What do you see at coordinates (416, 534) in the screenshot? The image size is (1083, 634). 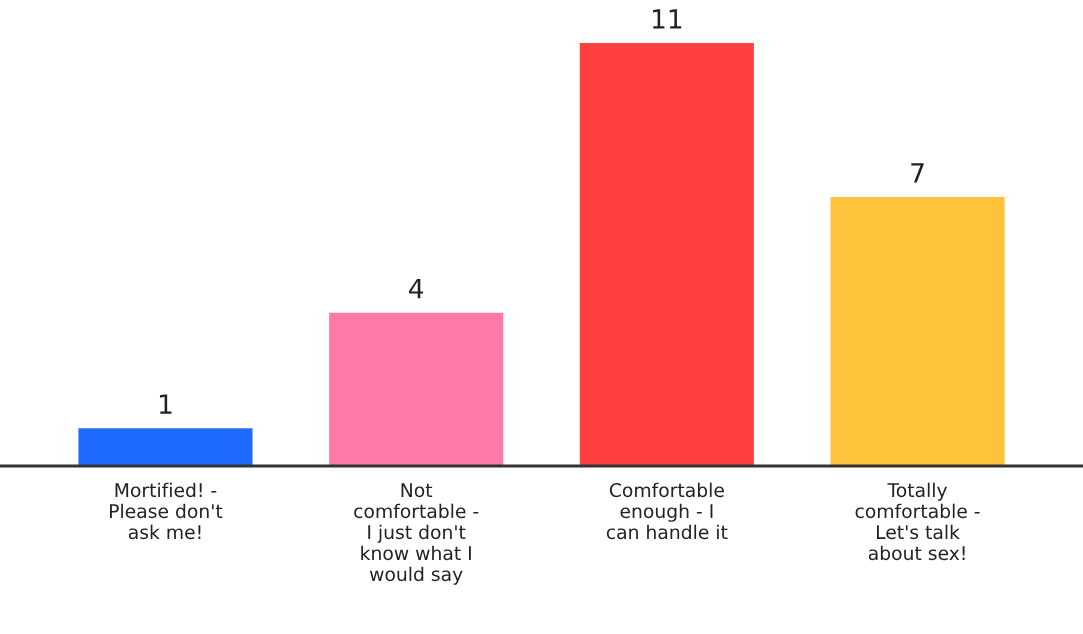 I see `x-tick-label: Not comfortable - I just don't know what I would say` at bounding box center [416, 534].